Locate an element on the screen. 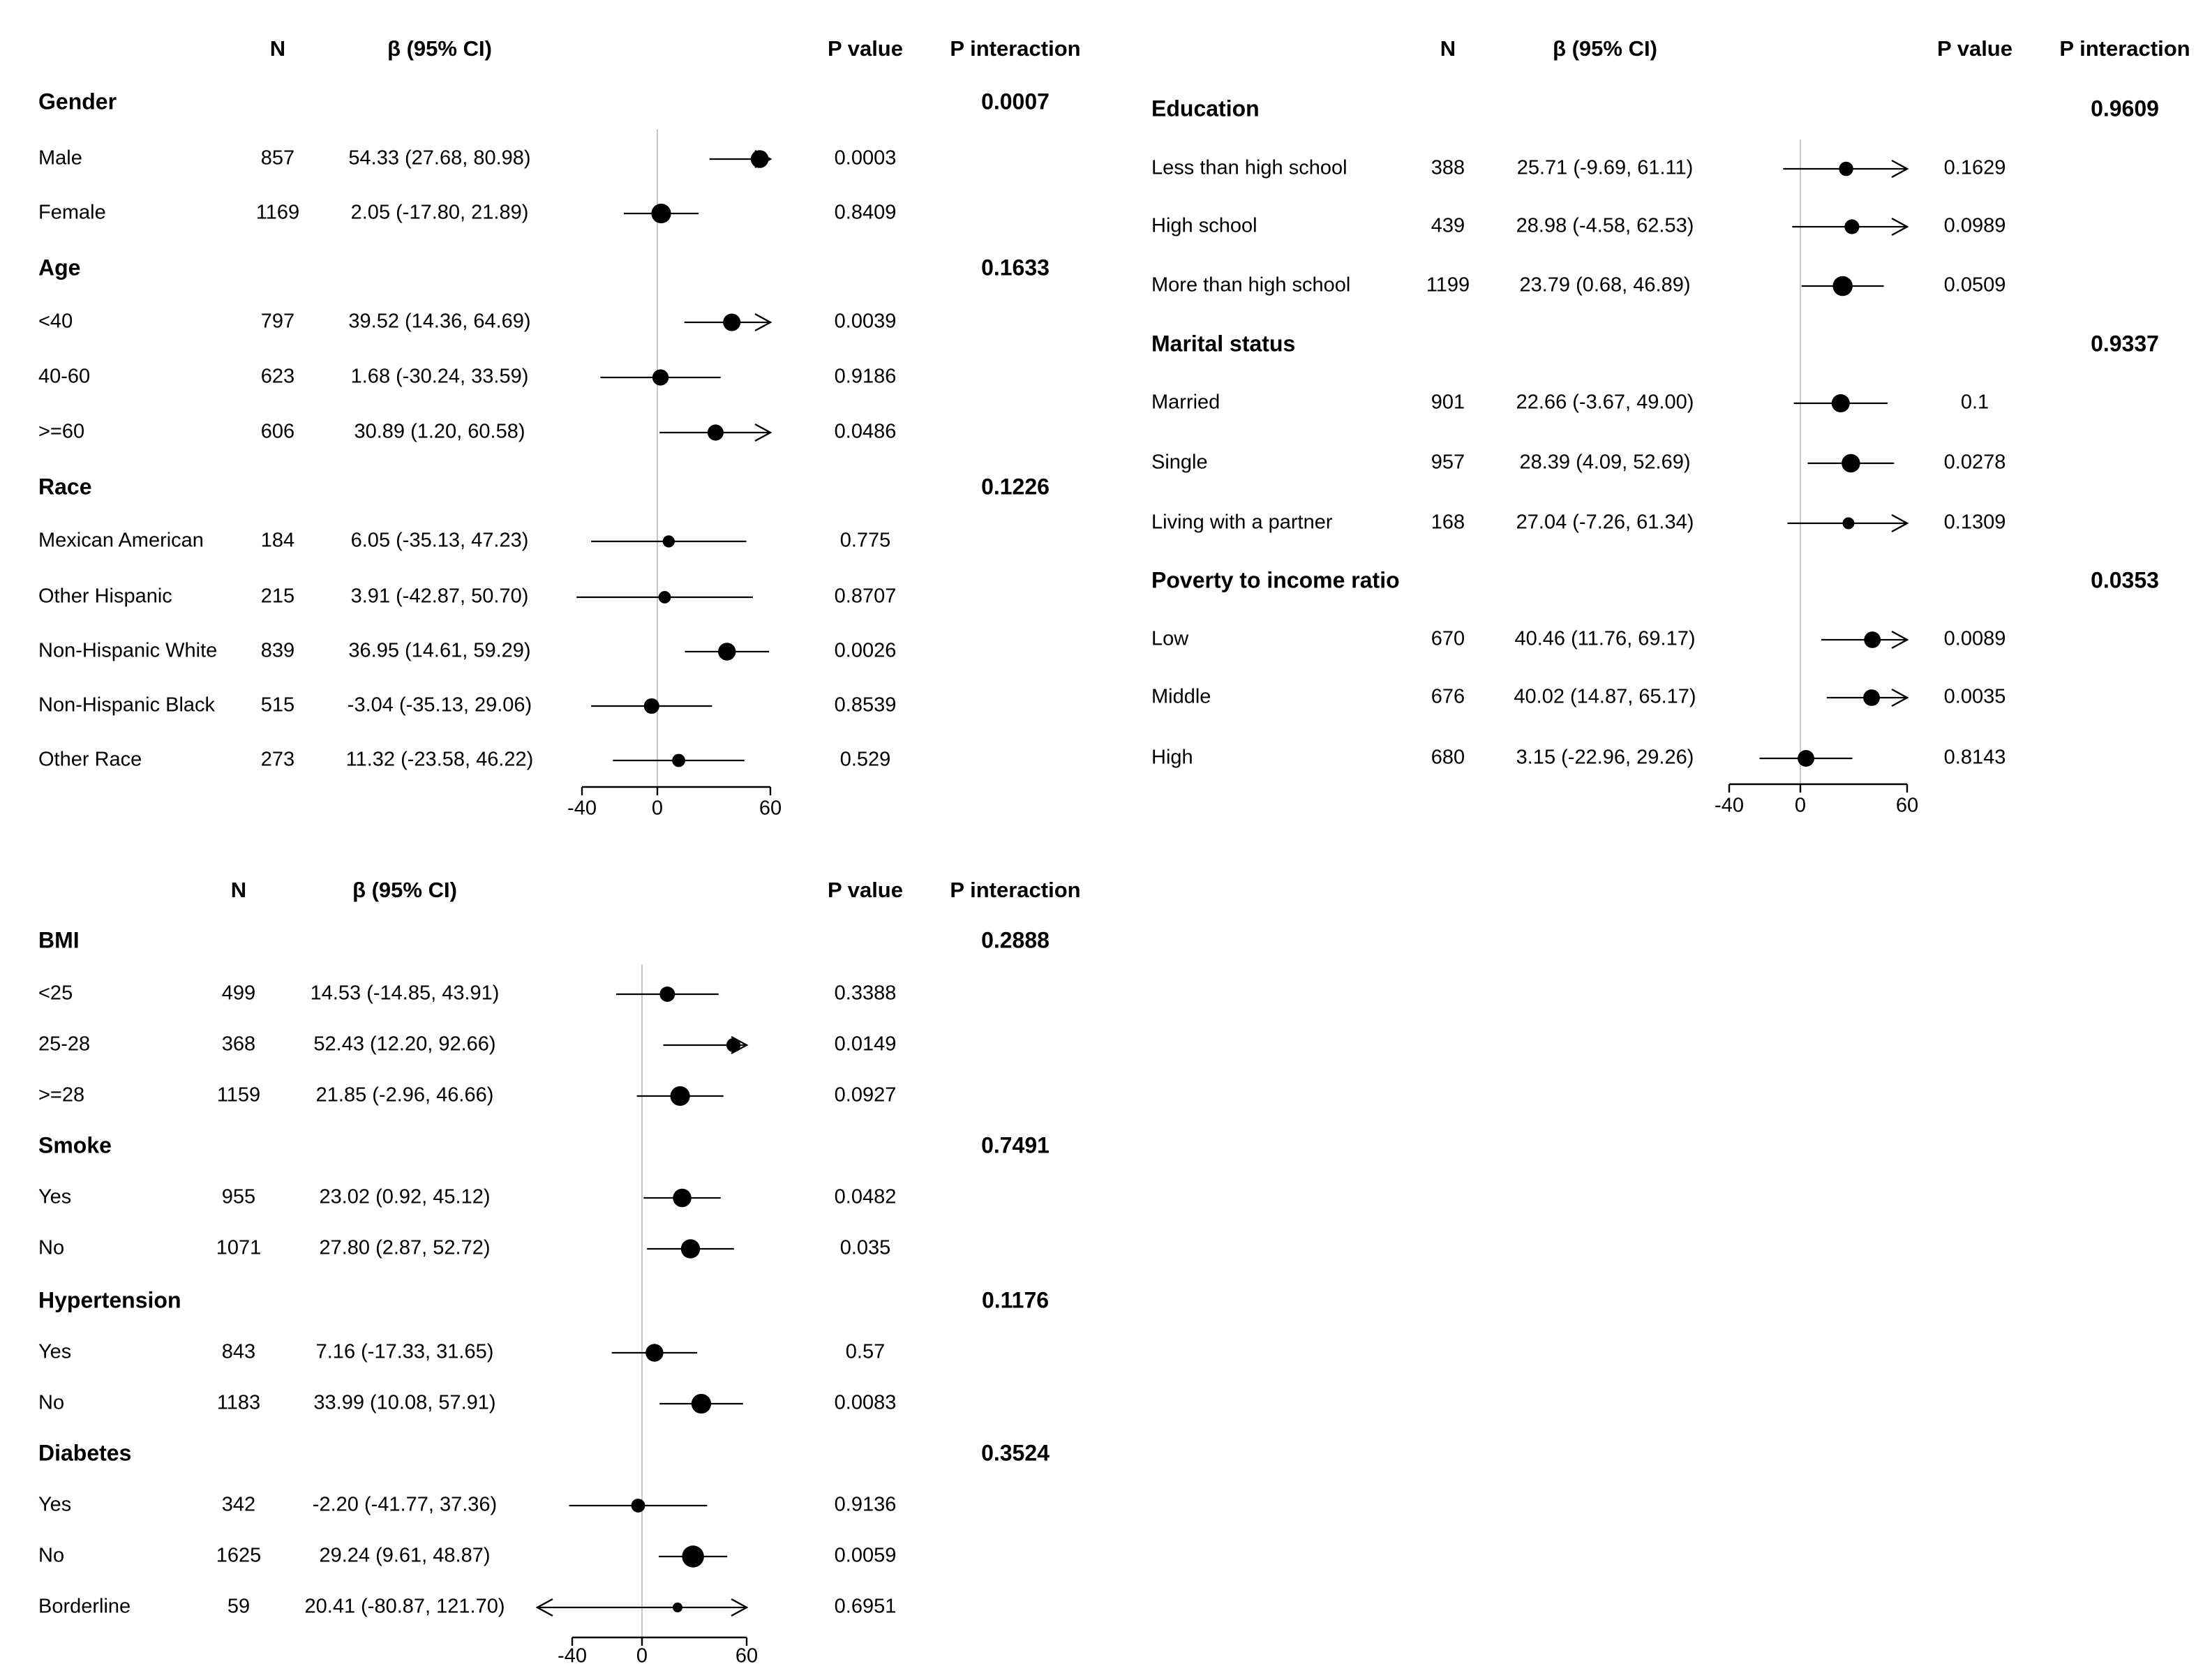 The height and width of the screenshot is (1680, 2203). row-label: <25 is located at coordinates (56, 993).